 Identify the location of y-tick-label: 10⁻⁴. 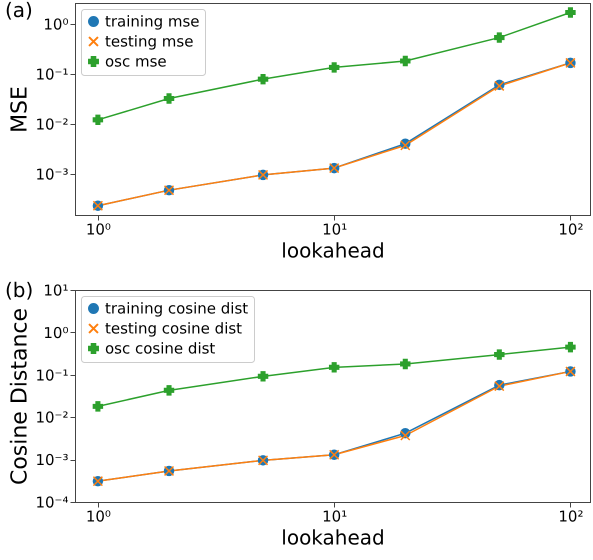
(51, 503).